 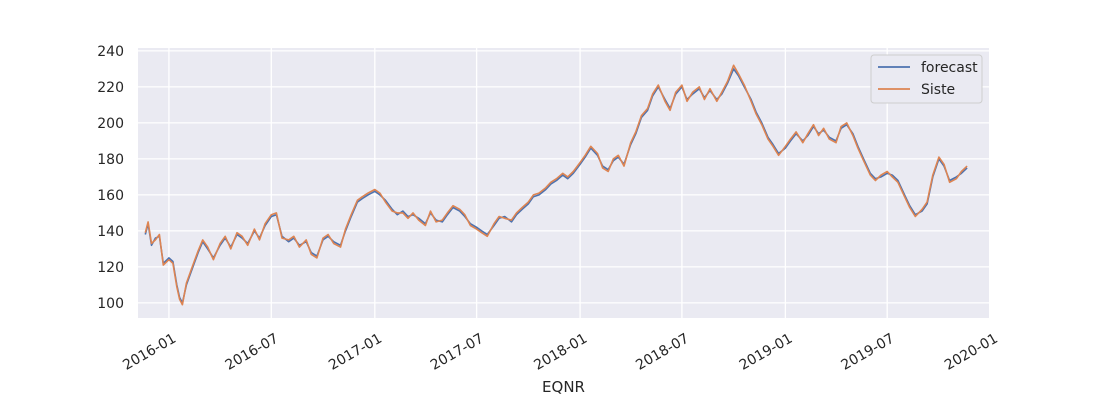 I want to click on y-tick-label: 100, so click(x=110, y=304).